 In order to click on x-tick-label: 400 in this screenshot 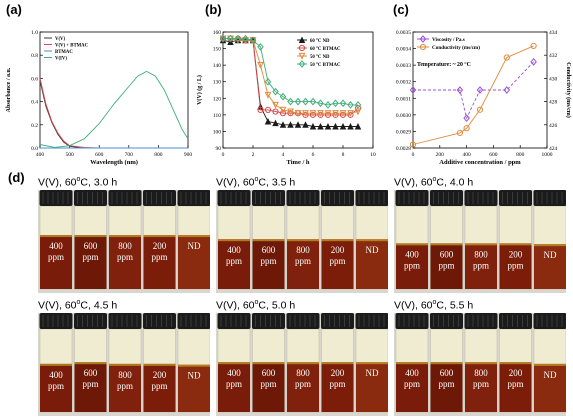, I will do `click(466, 155)`.